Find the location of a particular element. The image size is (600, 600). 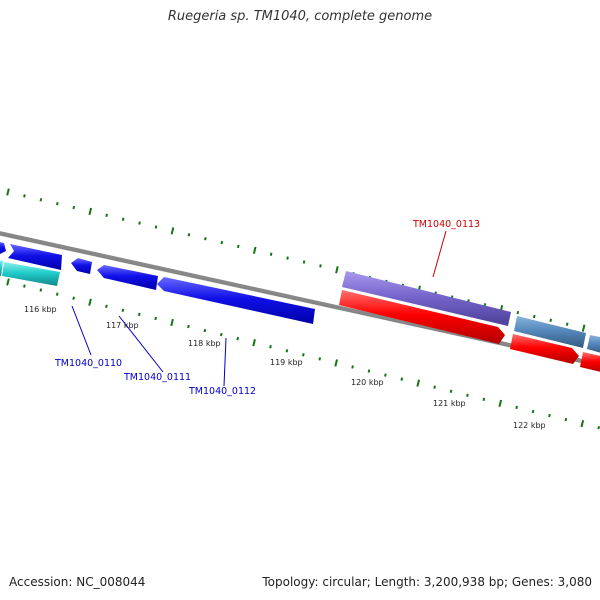

gene-label-tm1040-0111: TM1040_0111 is located at coordinates (157, 377).